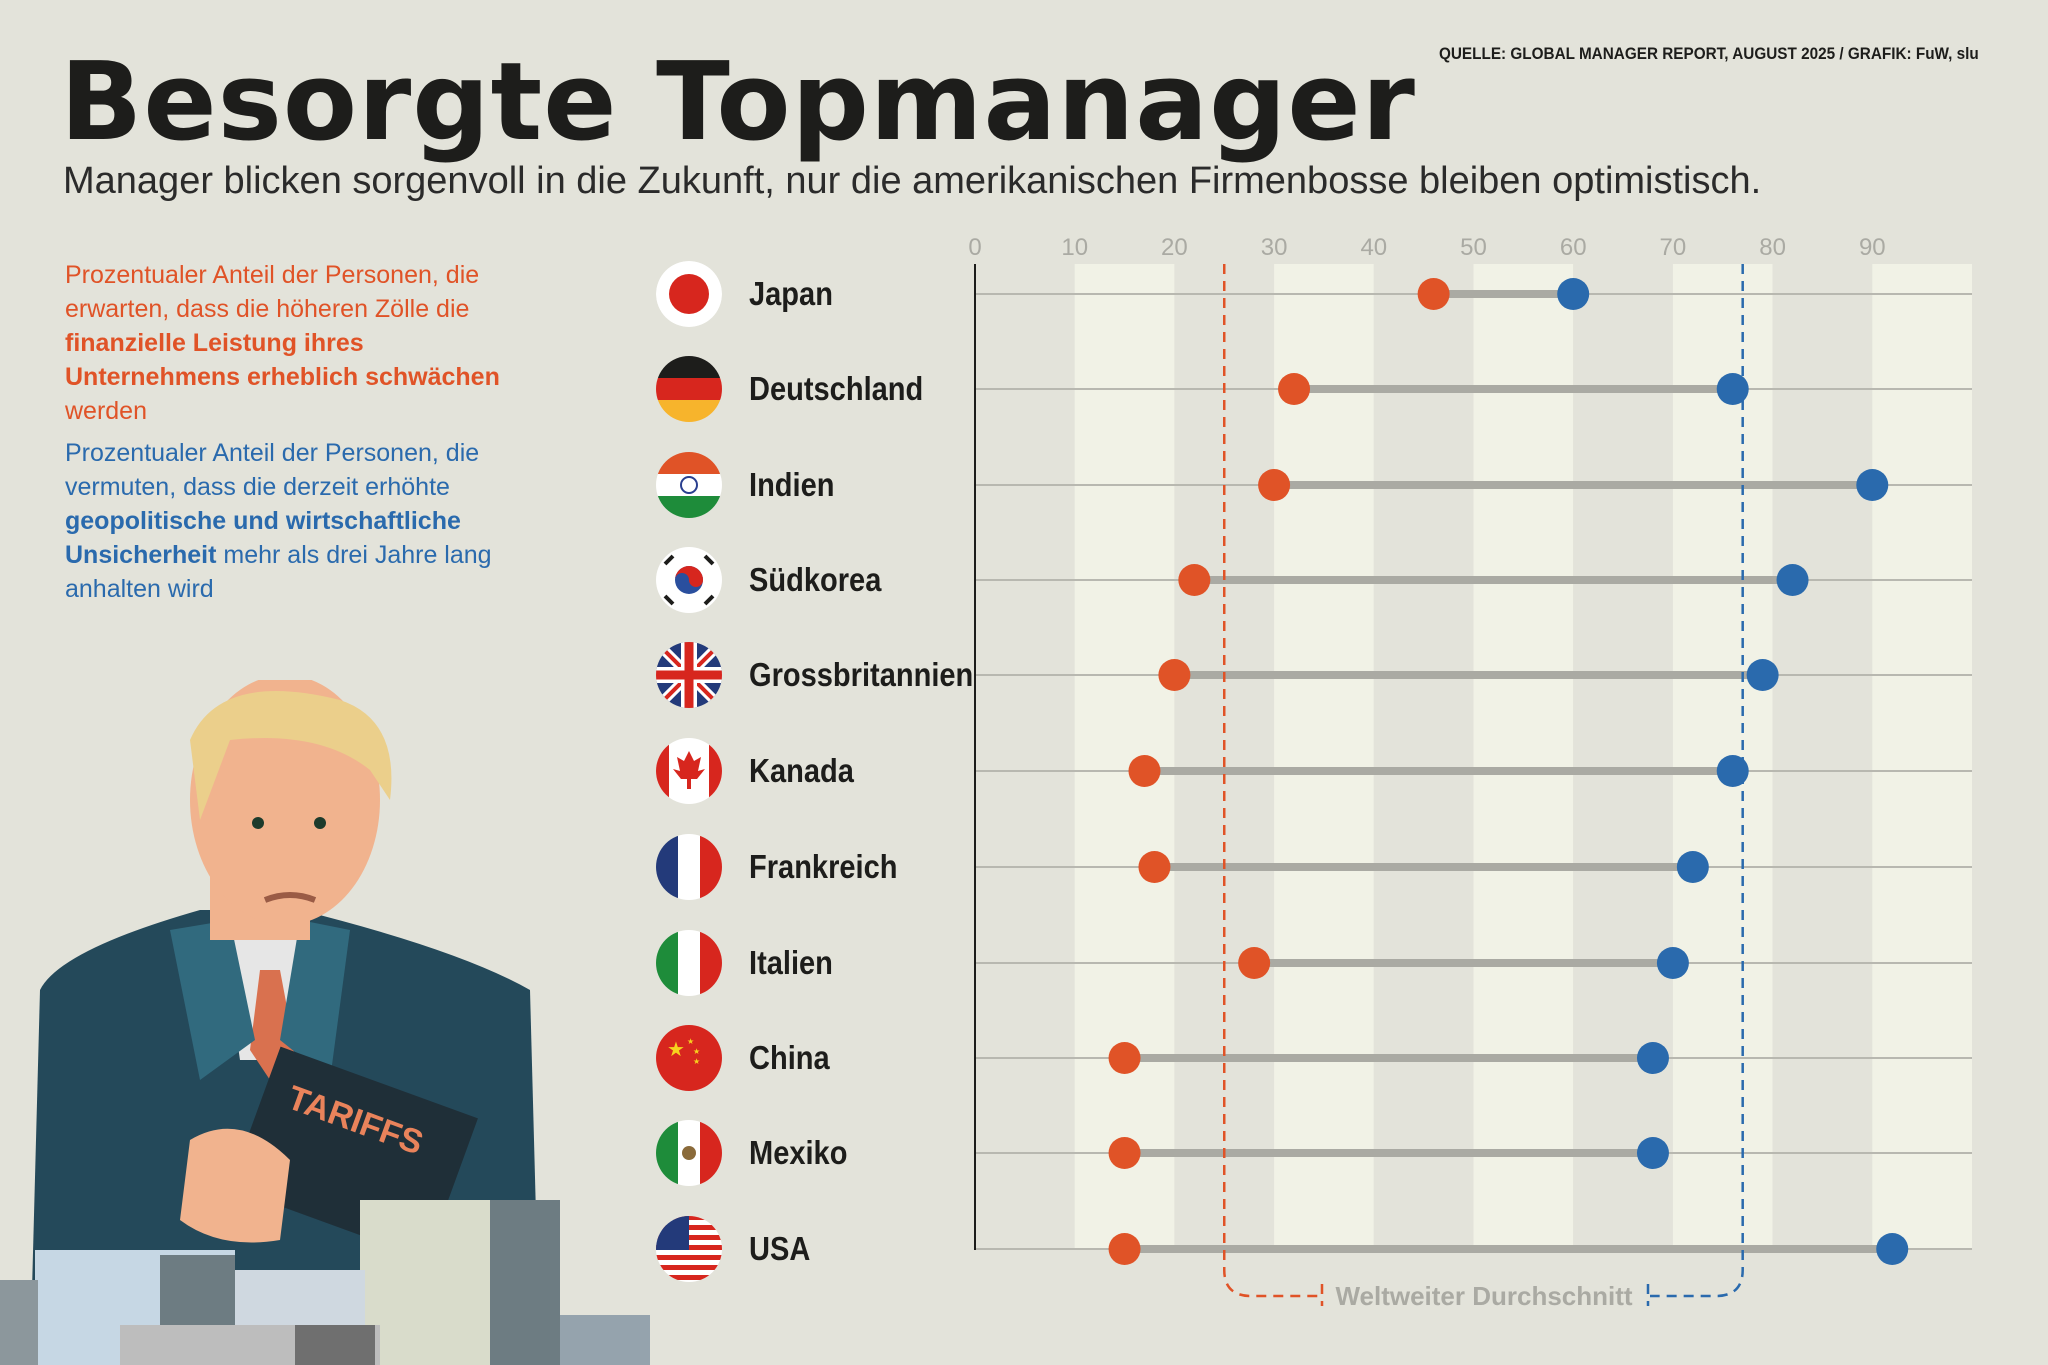 This screenshot has height=1365, width=2048. I want to click on x-tick-label: 60, so click(1573, 247).